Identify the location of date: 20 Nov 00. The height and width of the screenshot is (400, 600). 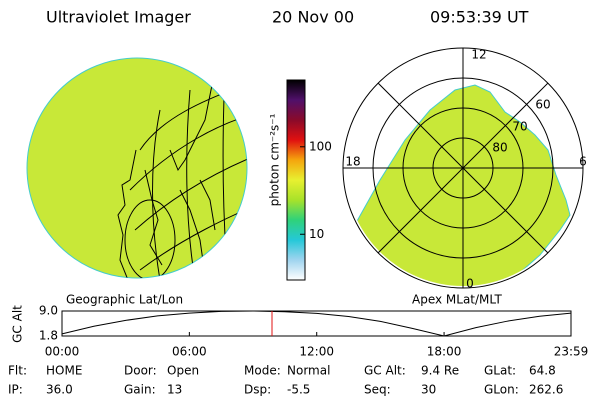
(313, 17).